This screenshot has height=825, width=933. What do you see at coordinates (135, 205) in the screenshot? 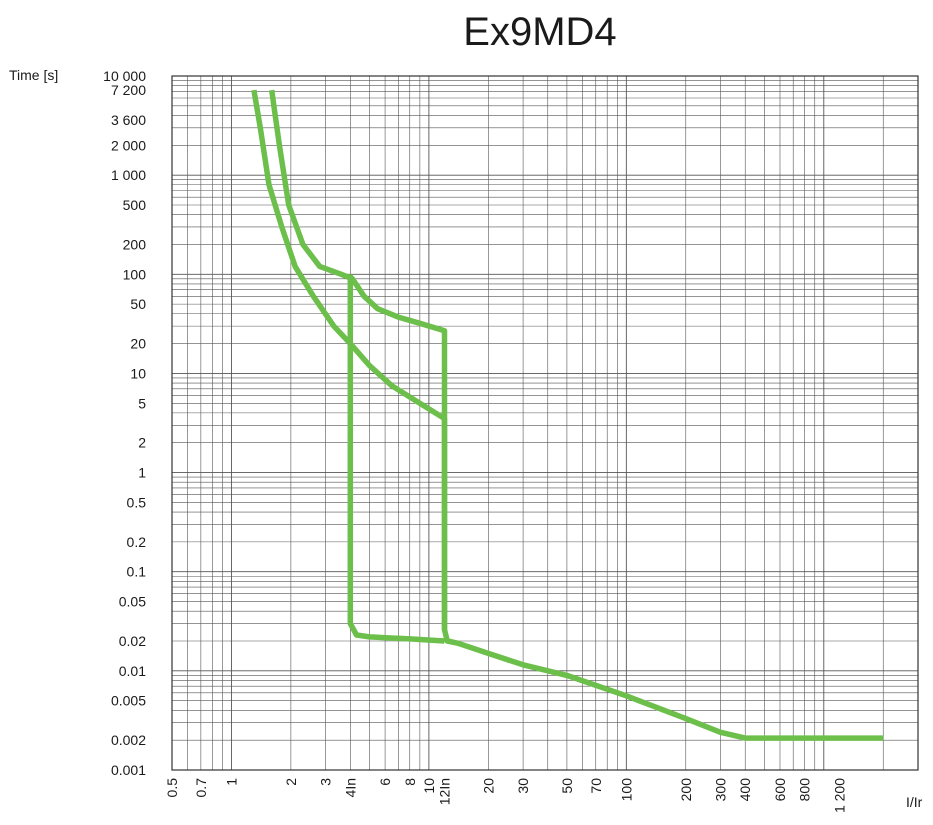
I see `y-tick-label: 500` at bounding box center [135, 205].